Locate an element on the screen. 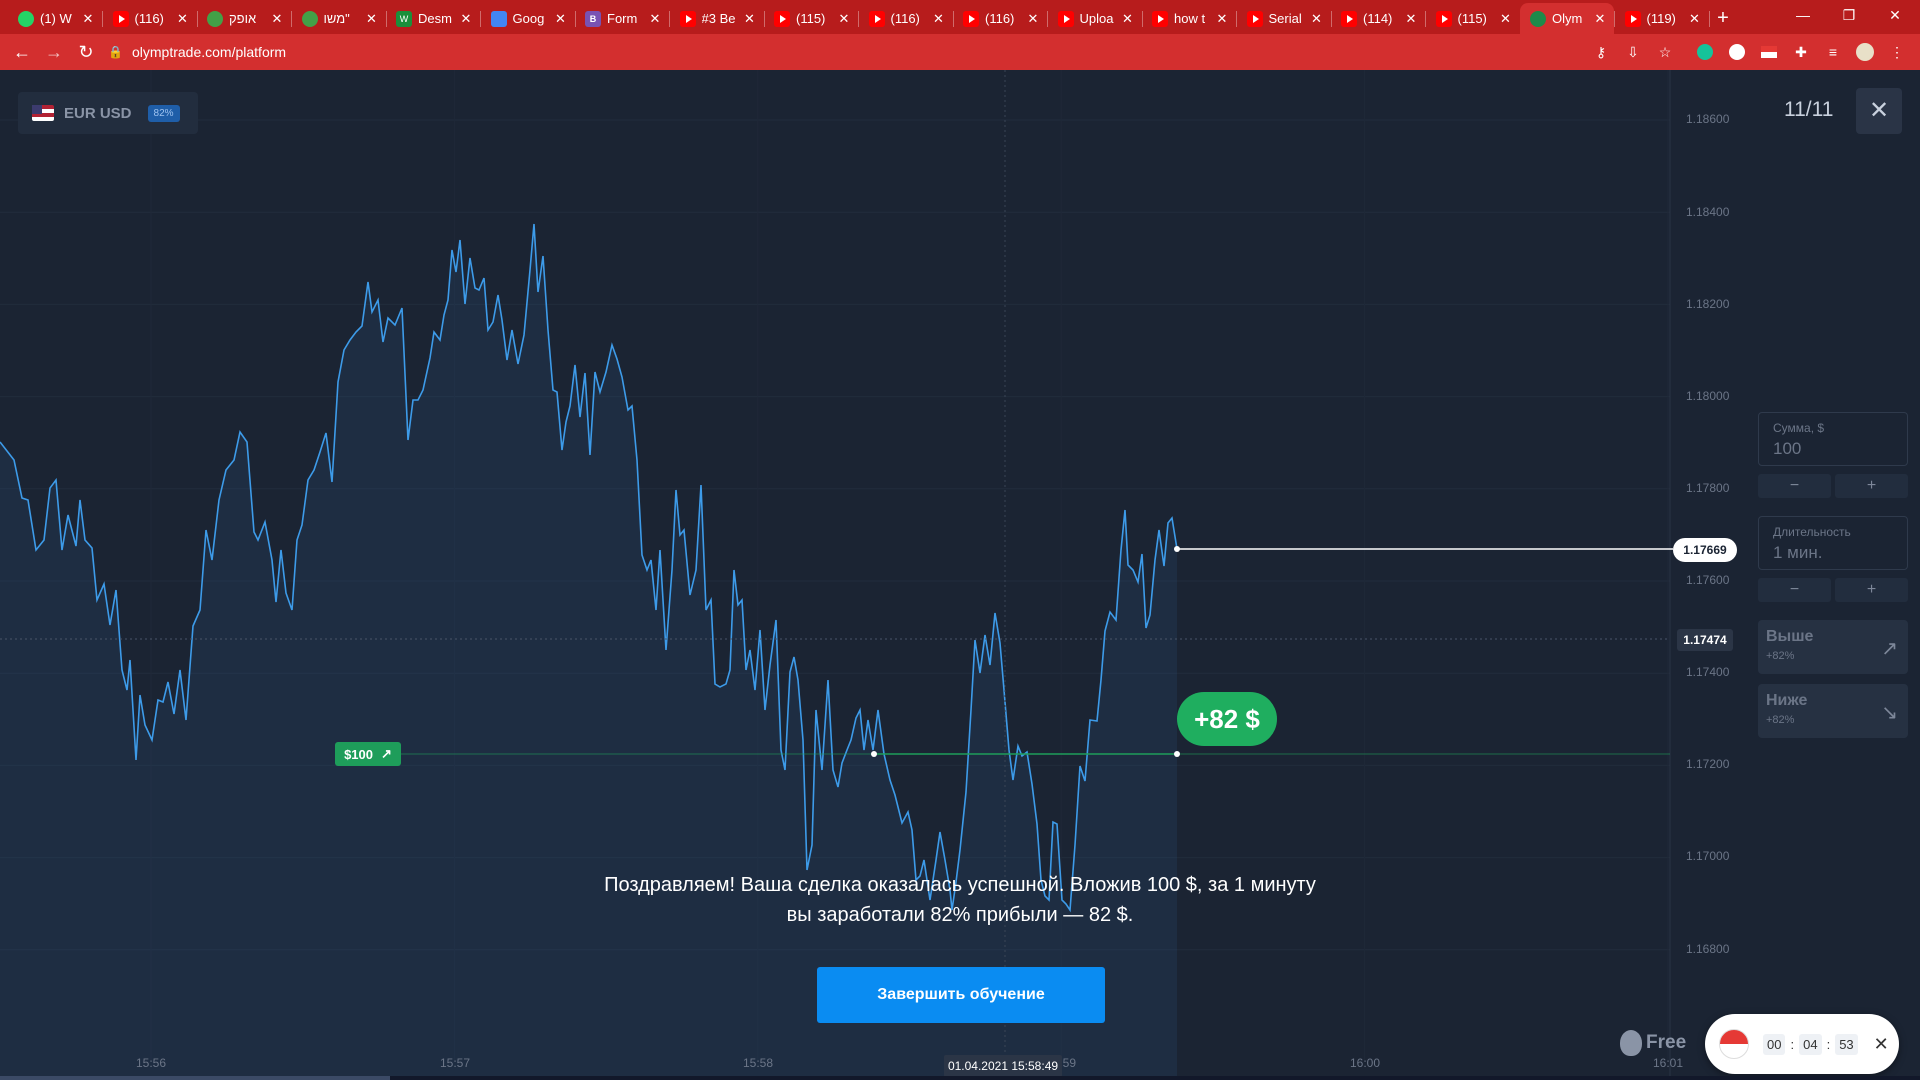 This screenshot has height=1080, width=1920. duration-plus-button: + is located at coordinates (1871, 590).